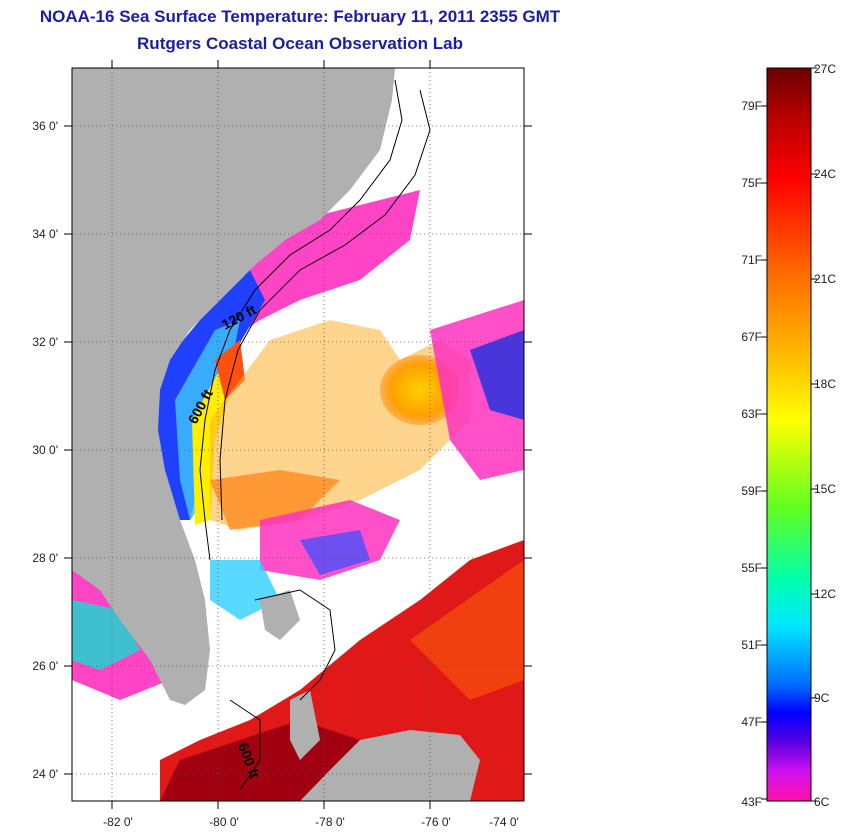 This screenshot has width=841, height=832. What do you see at coordinates (330, 822) in the screenshot?
I see `lon-label: -78 0'` at bounding box center [330, 822].